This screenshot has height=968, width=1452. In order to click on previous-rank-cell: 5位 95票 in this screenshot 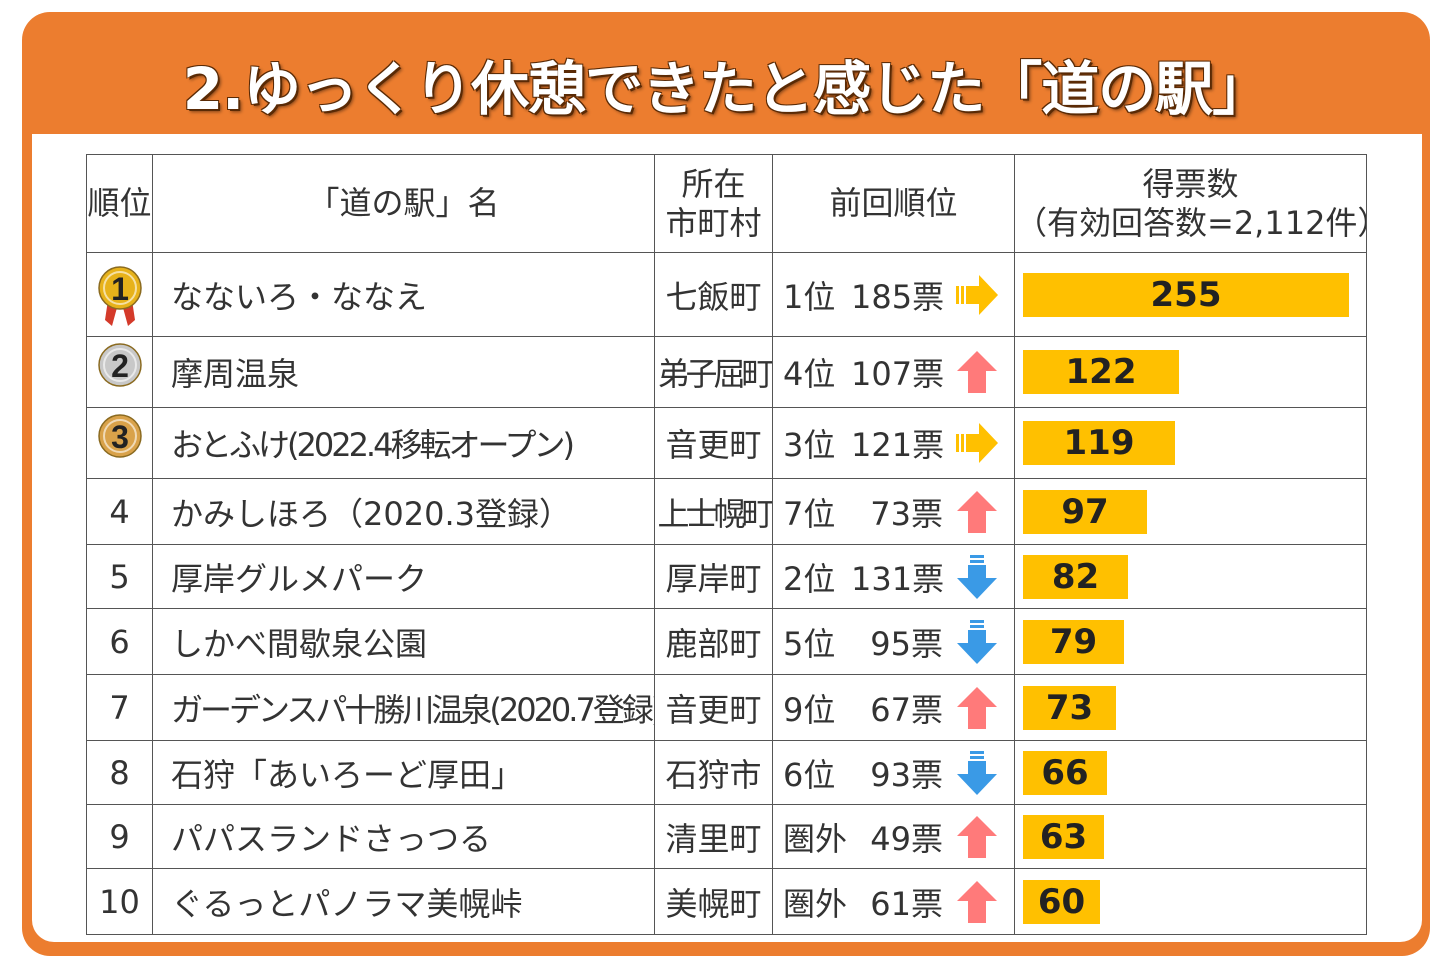, I will do `click(893, 641)`.